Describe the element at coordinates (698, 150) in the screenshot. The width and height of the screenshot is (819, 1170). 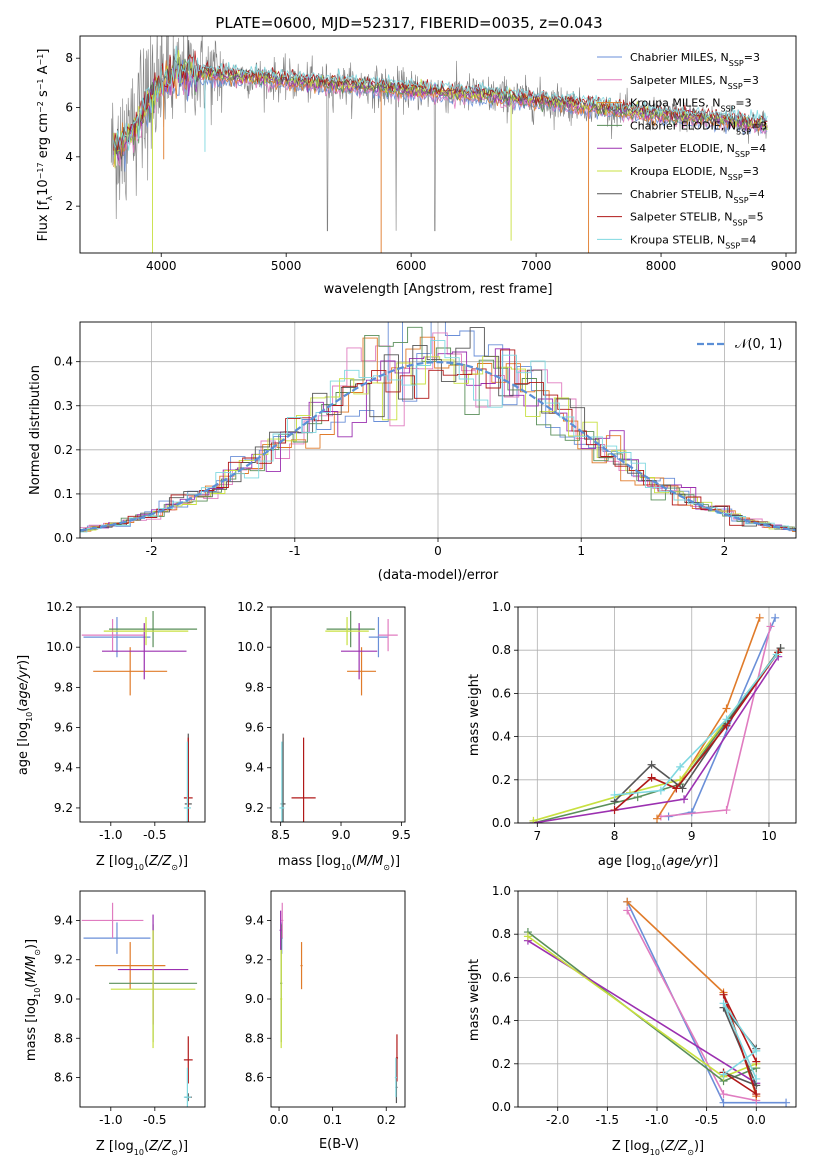
I see `legend-entry: Salpeter ELODIE, NSSP=4` at that location.